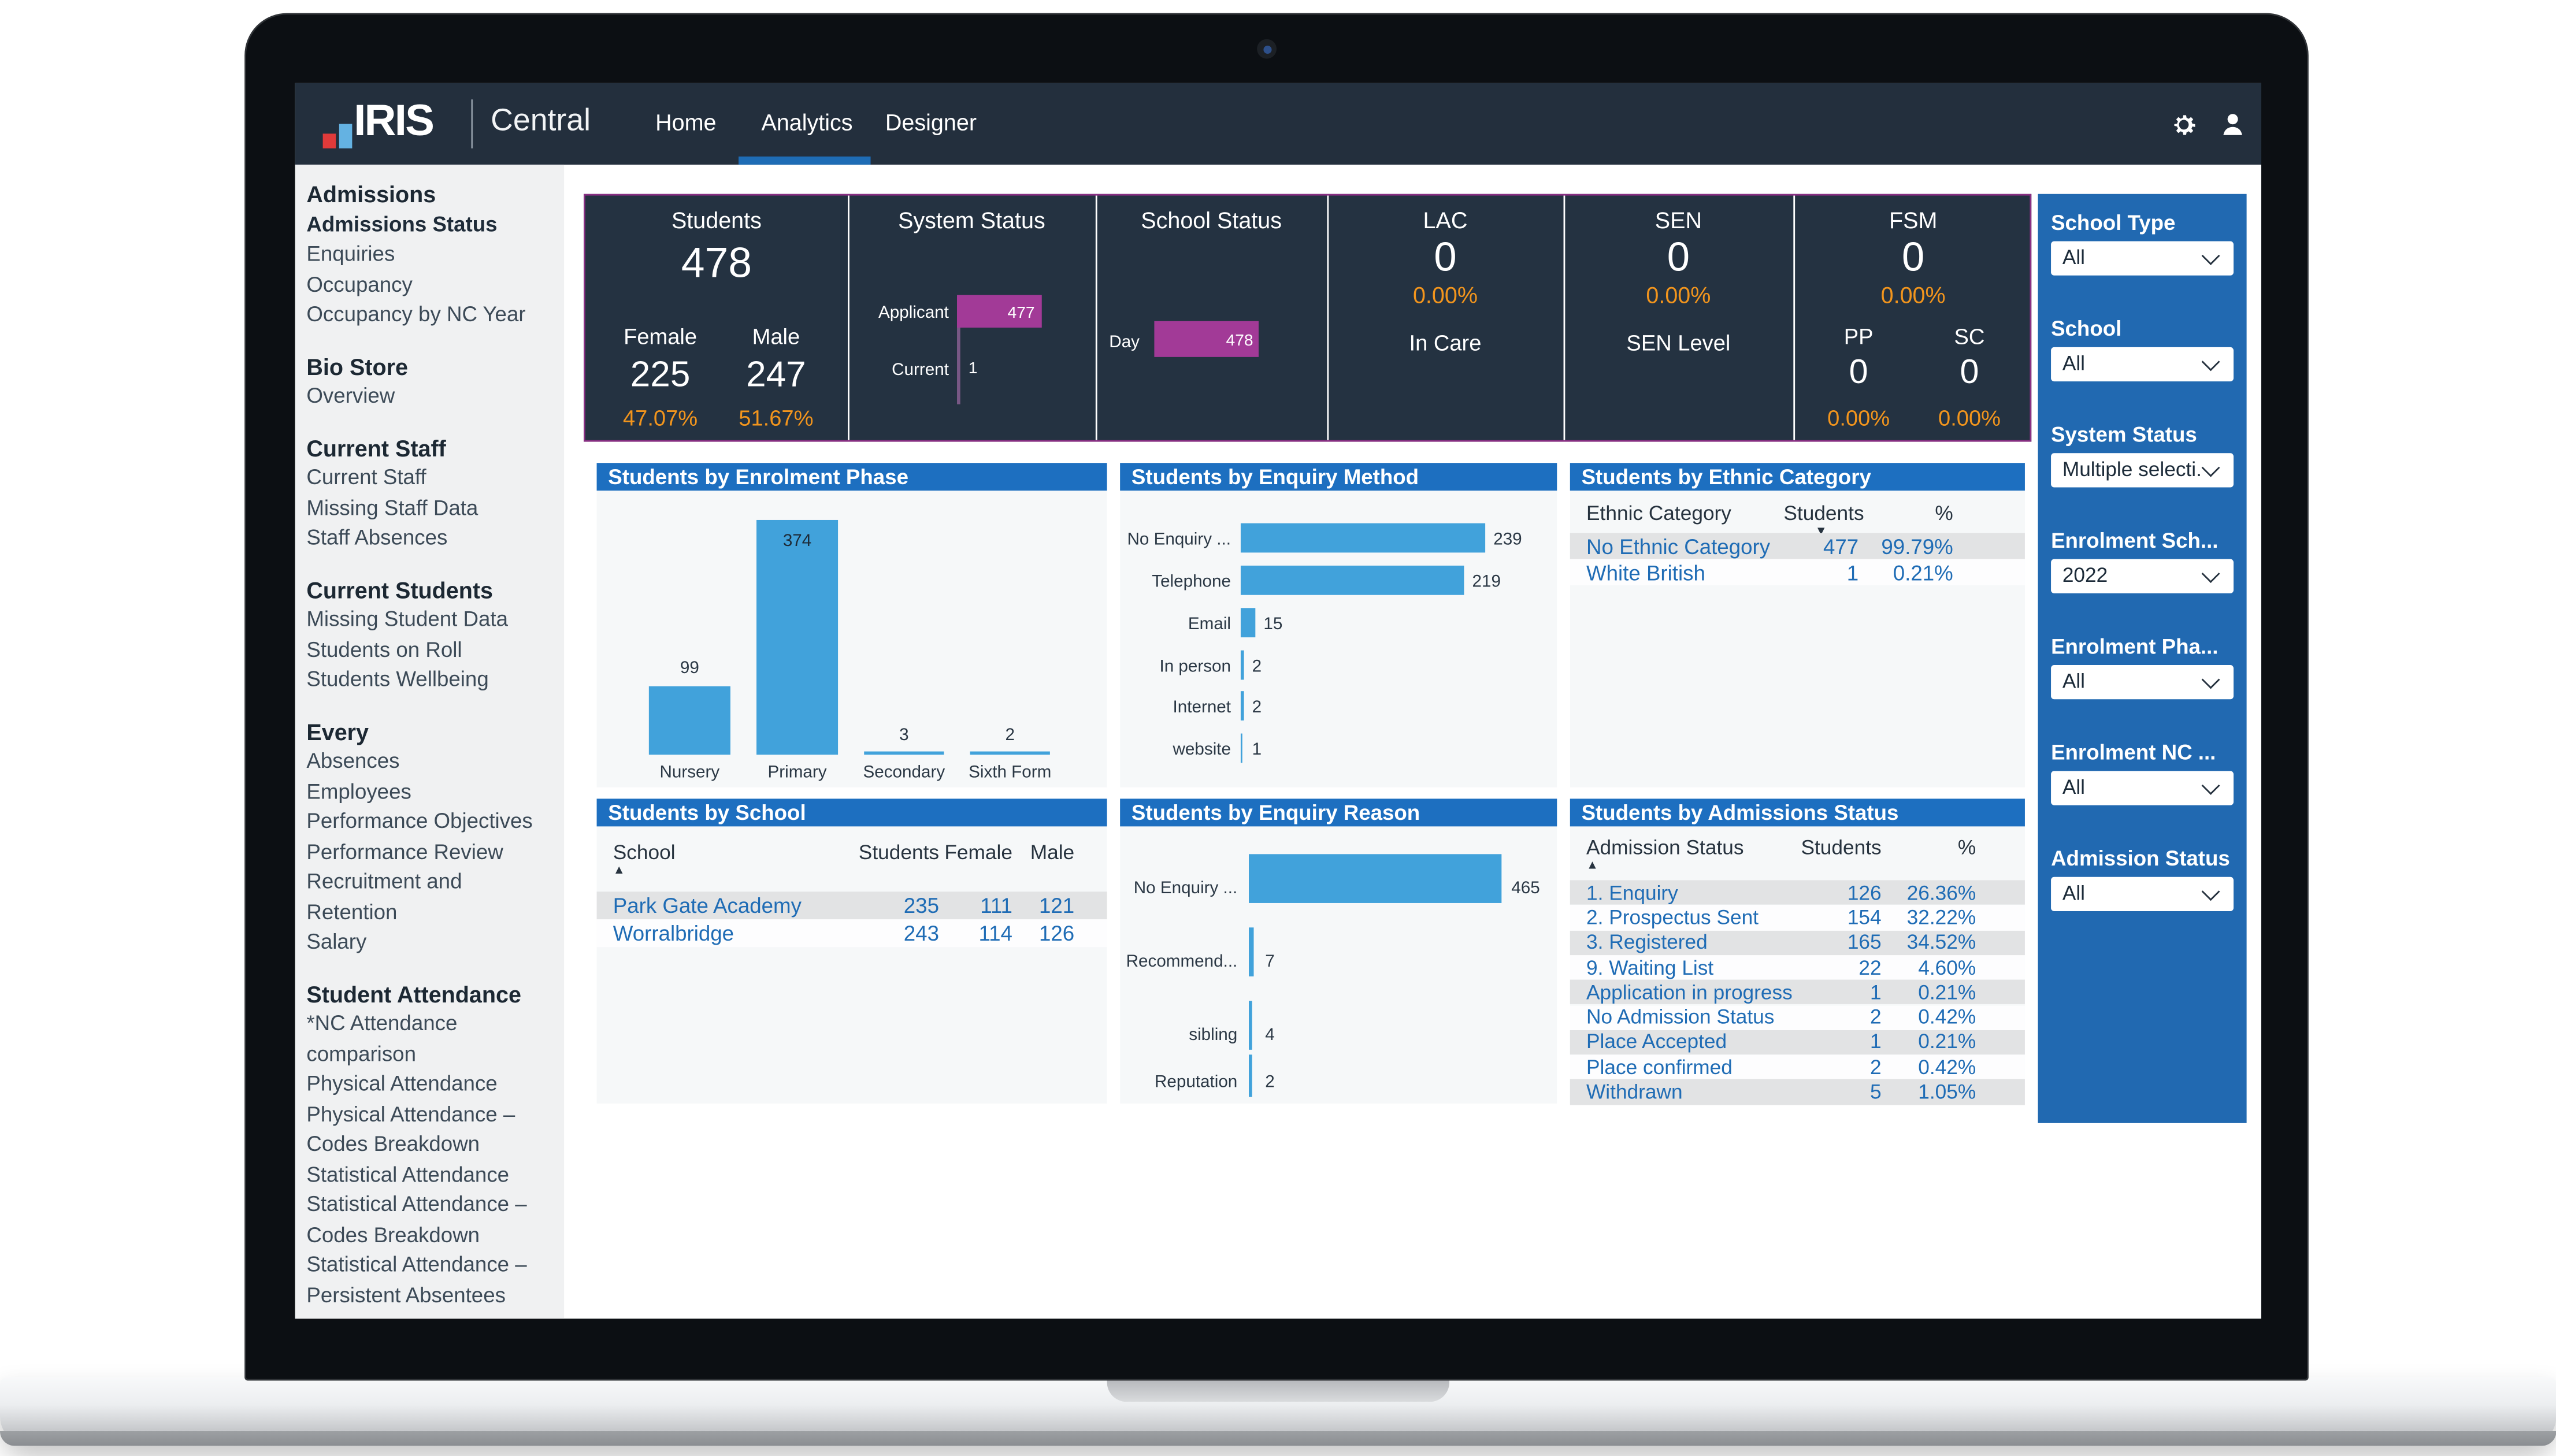 This screenshot has height=1456, width=2556. What do you see at coordinates (1692, 858) in the screenshot?
I see `col-admission-status: Admission Status ▲` at bounding box center [1692, 858].